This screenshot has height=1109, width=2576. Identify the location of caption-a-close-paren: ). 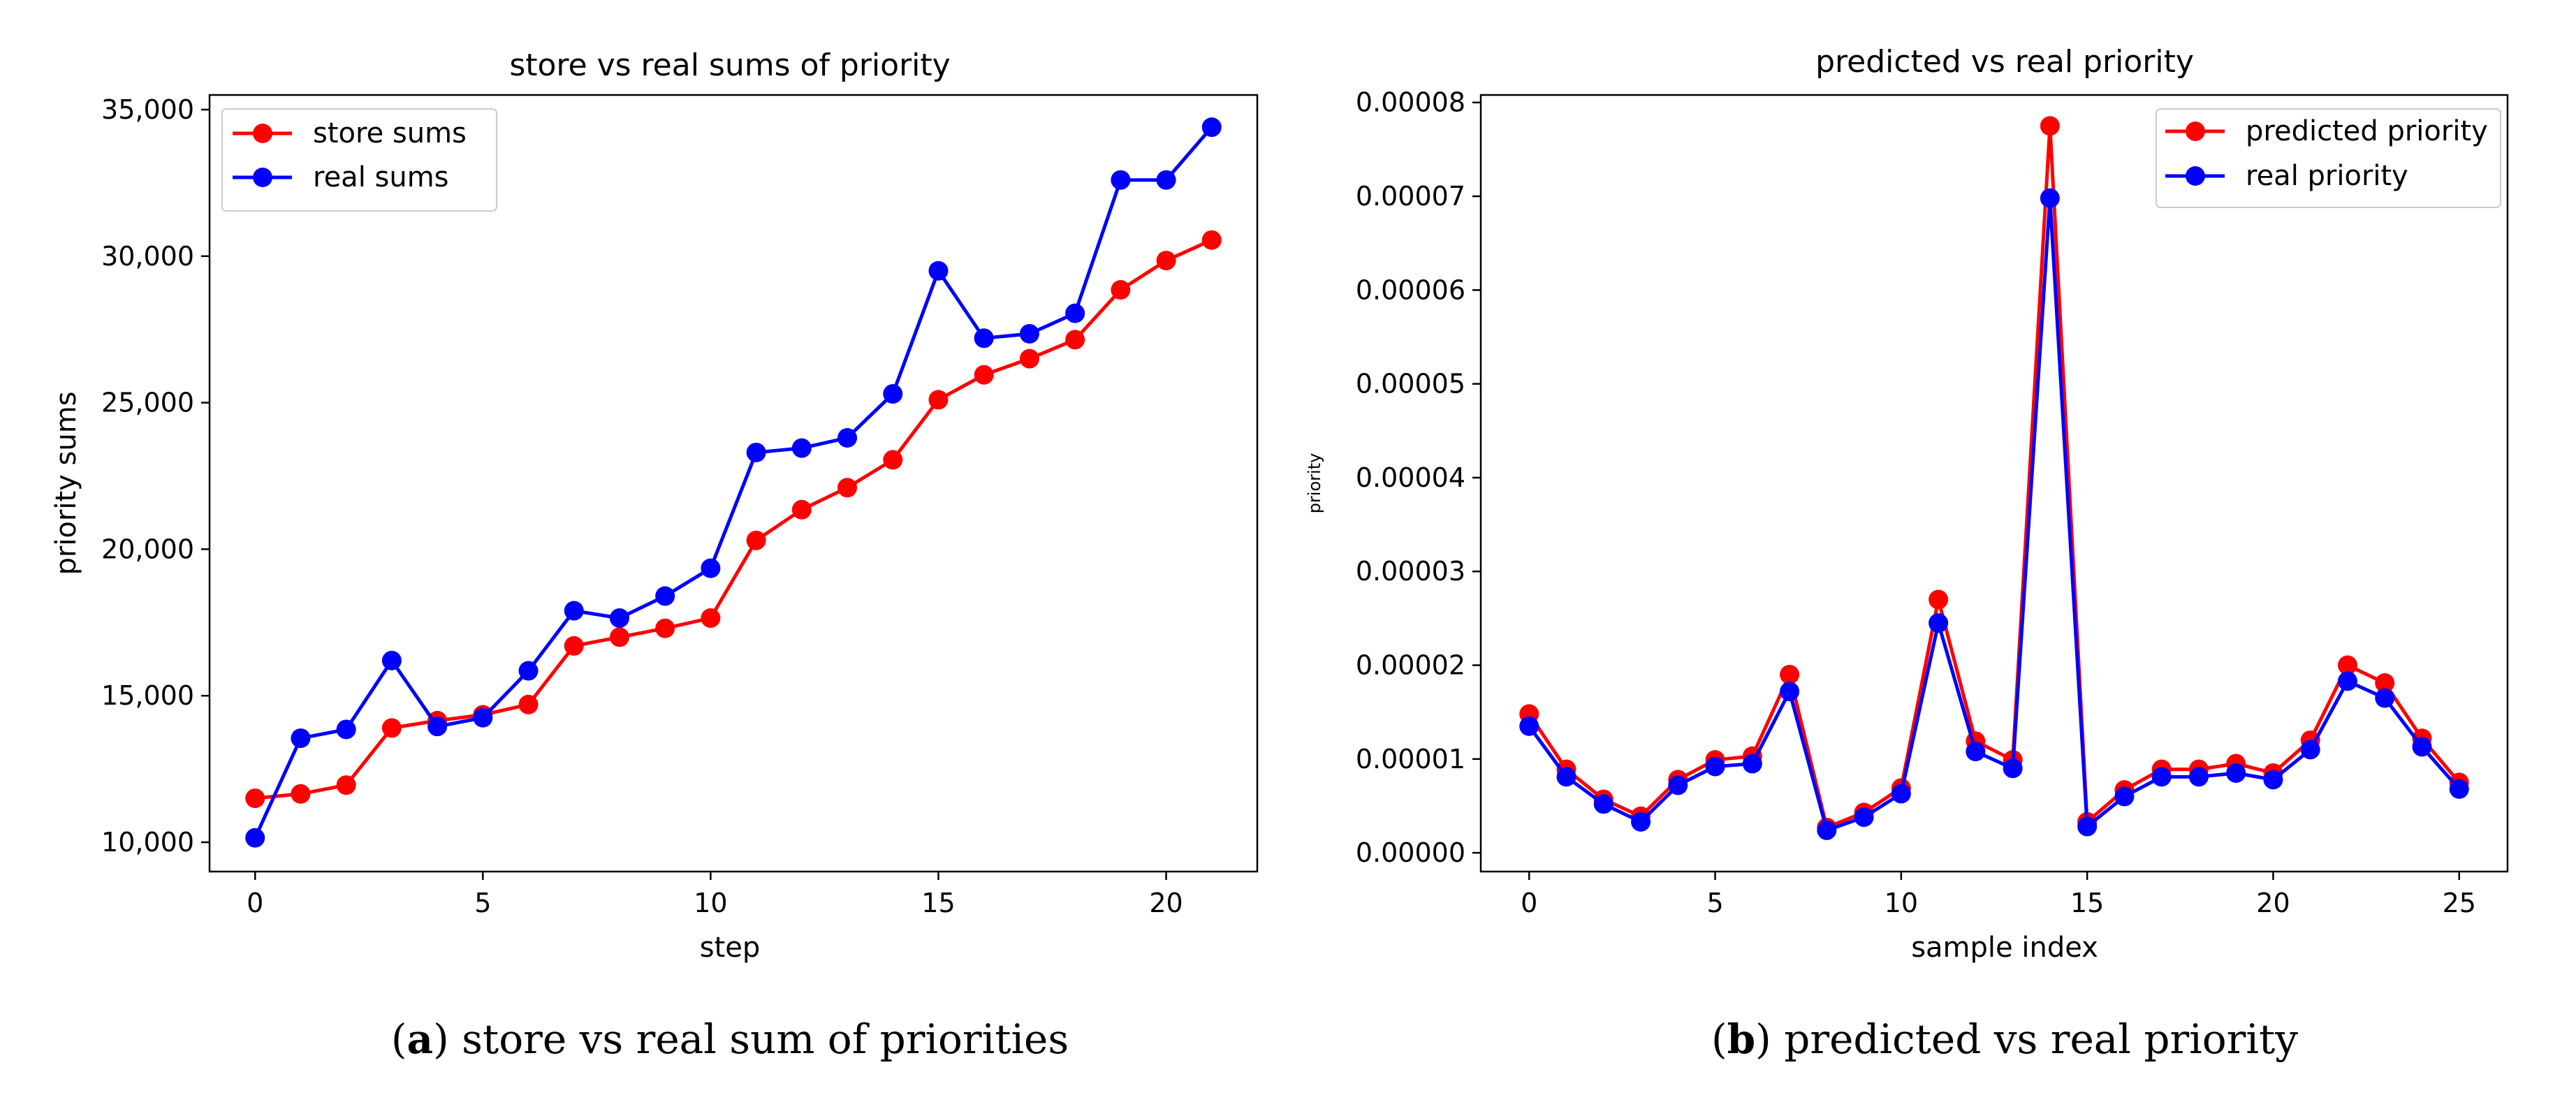
(448, 1039).